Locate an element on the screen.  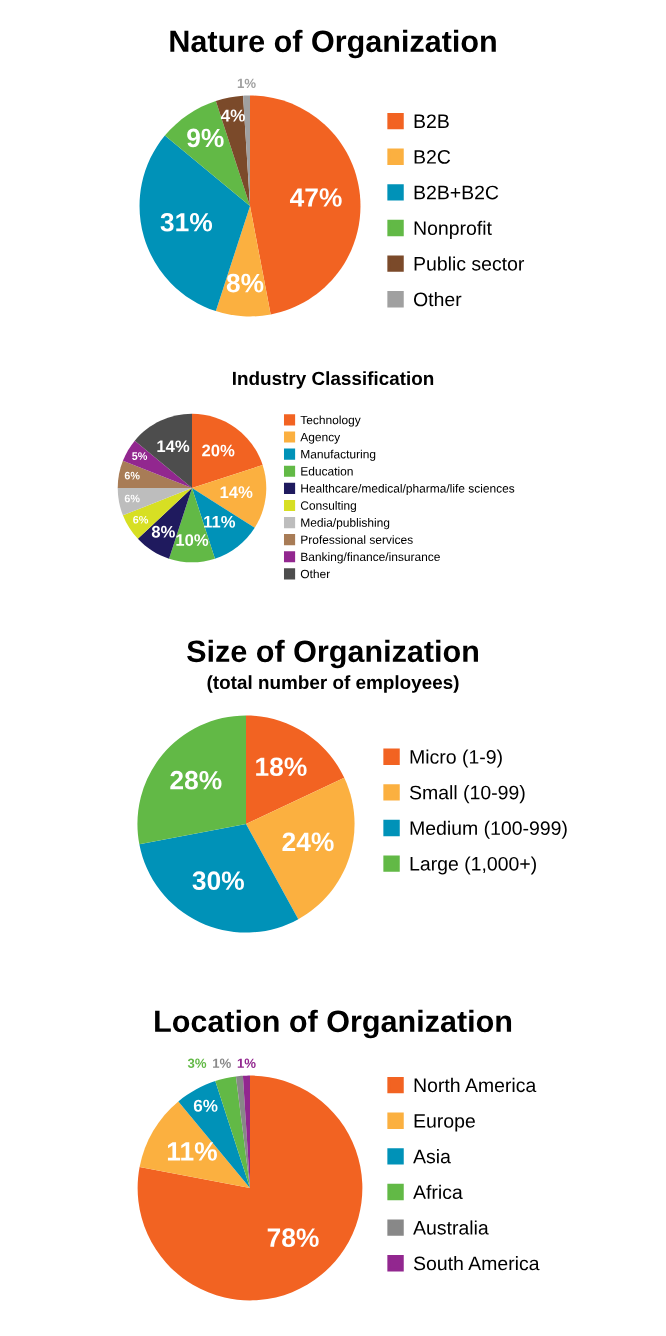
data-label: 78% is located at coordinates (293, 1238).